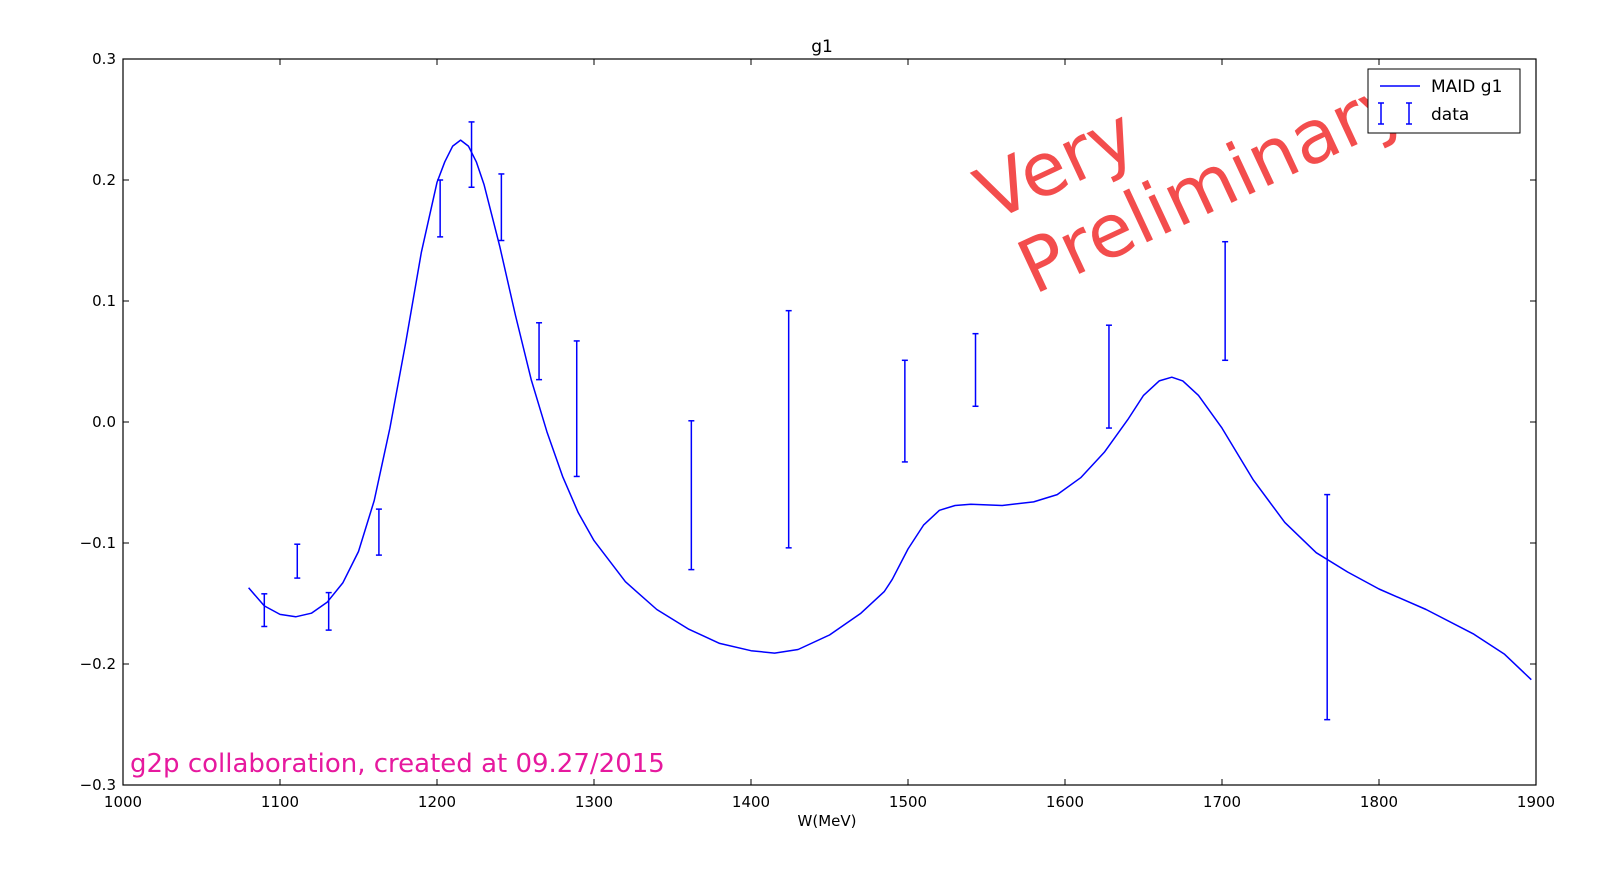 This screenshot has height=872, width=1600. I want to click on legend-label-data: data, so click(1450, 115).